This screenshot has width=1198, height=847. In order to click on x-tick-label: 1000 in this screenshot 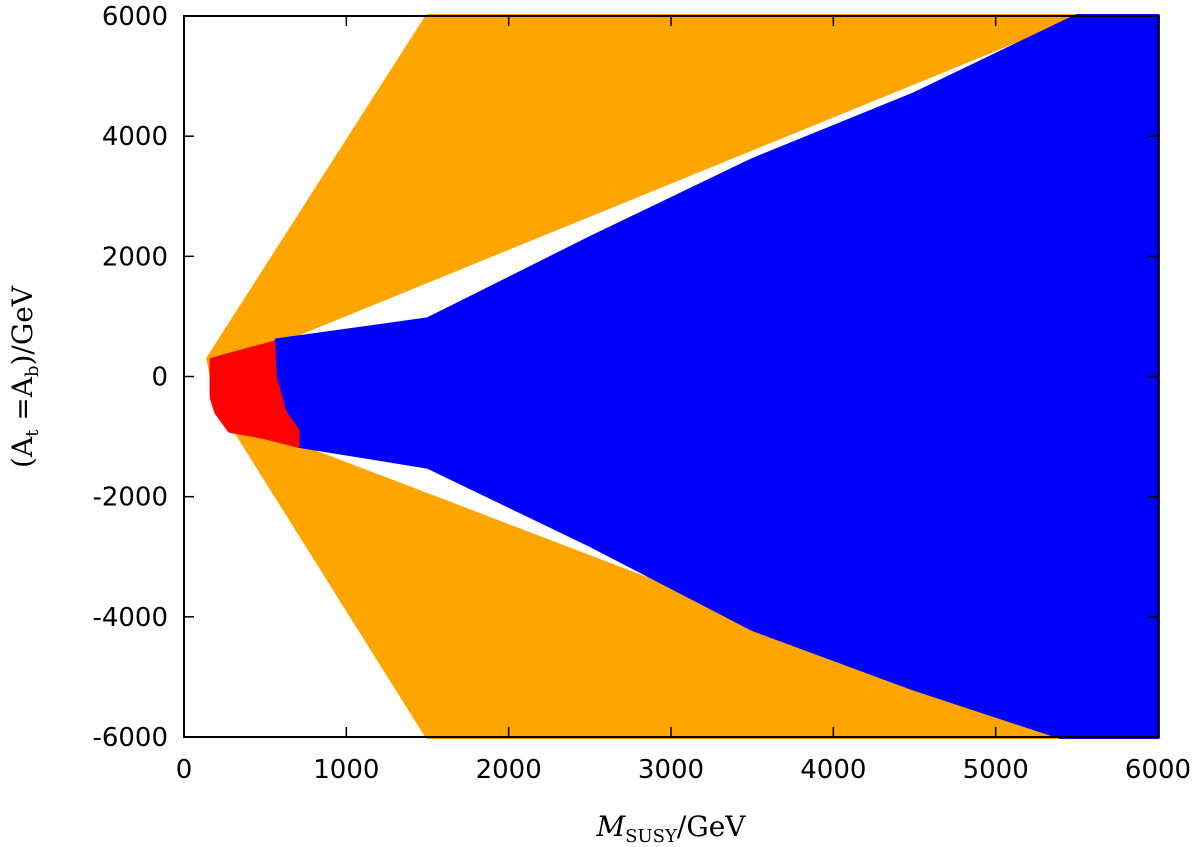, I will do `click(346, 770)`.